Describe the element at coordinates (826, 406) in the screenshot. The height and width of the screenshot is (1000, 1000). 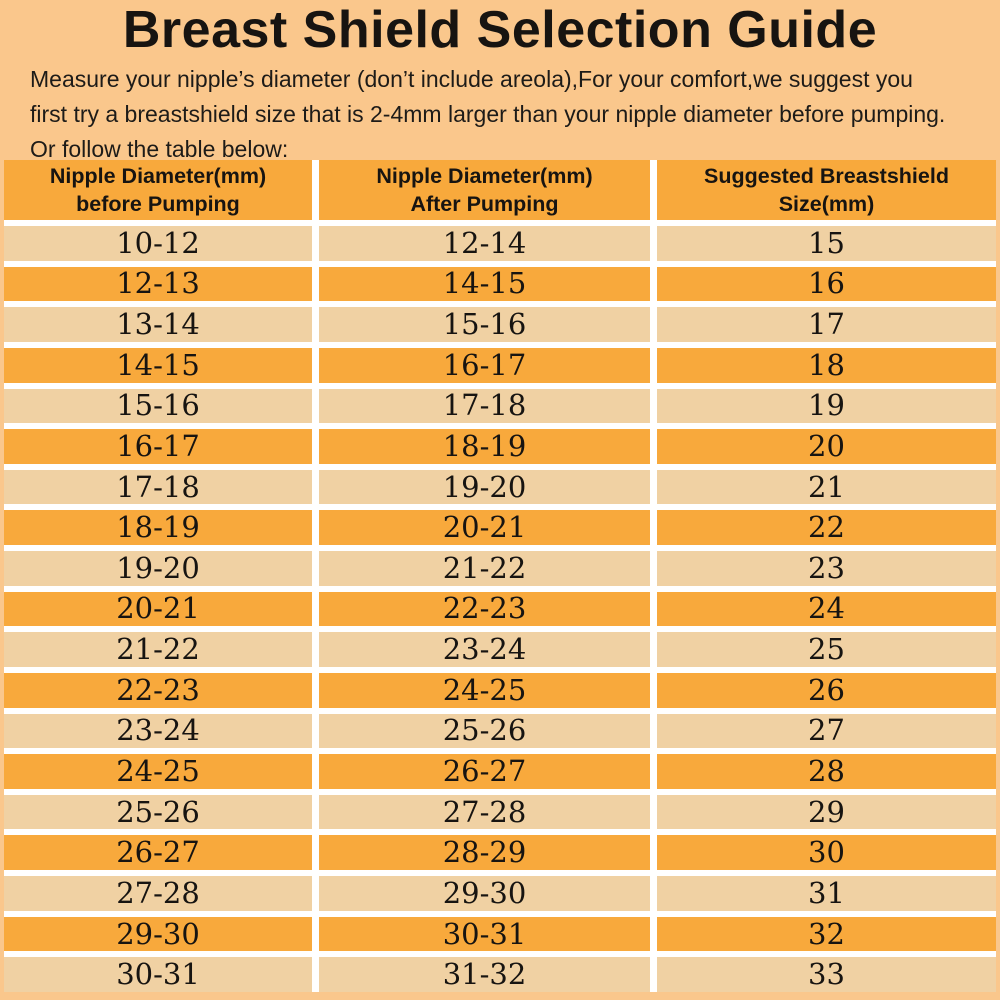
I see `table-cell: 19` at that location.